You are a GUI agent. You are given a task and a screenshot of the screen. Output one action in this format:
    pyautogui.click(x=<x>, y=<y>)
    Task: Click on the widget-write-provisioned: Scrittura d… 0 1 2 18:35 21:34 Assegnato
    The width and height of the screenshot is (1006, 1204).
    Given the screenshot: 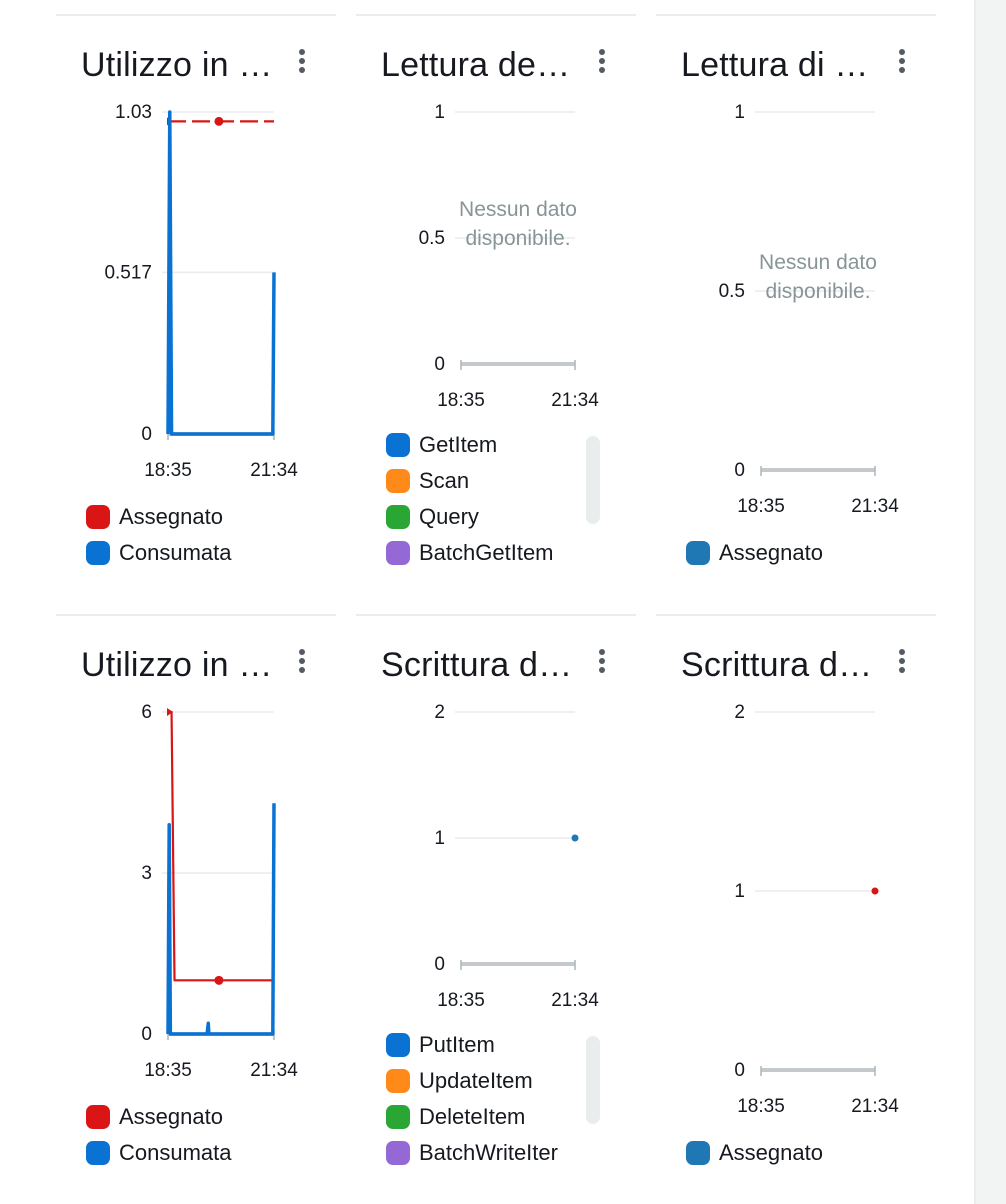 What is the action you would take?
    pyautogui.click(x=796, y=894)
    